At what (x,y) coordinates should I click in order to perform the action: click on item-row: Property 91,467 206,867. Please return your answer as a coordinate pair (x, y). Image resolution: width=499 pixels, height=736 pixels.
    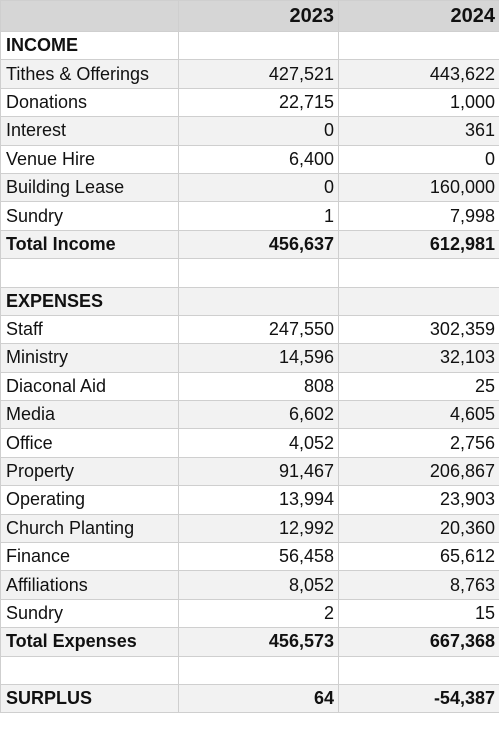
    Looking at the image, I should click on (249, 471).